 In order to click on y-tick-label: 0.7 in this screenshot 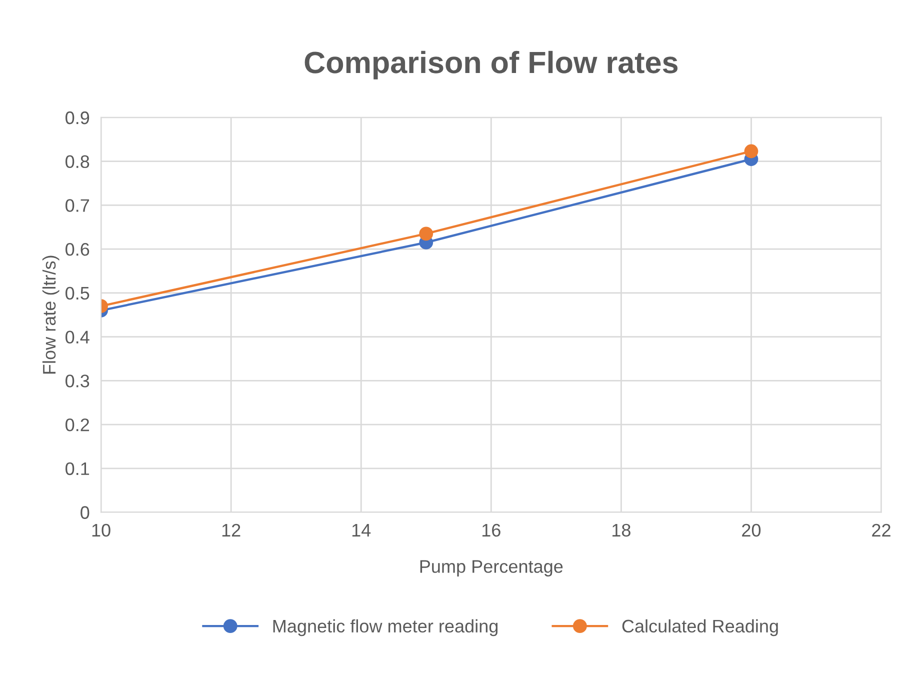, I will do `click(78, 205)`.